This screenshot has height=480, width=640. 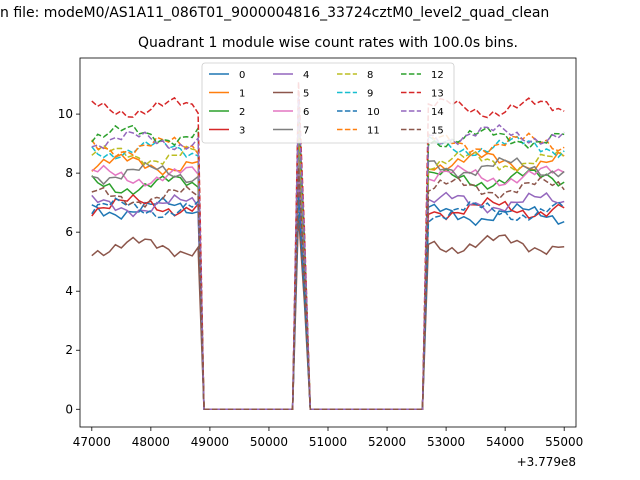 I want to click on legend-label-11: 11, so click(x=373, y=131).